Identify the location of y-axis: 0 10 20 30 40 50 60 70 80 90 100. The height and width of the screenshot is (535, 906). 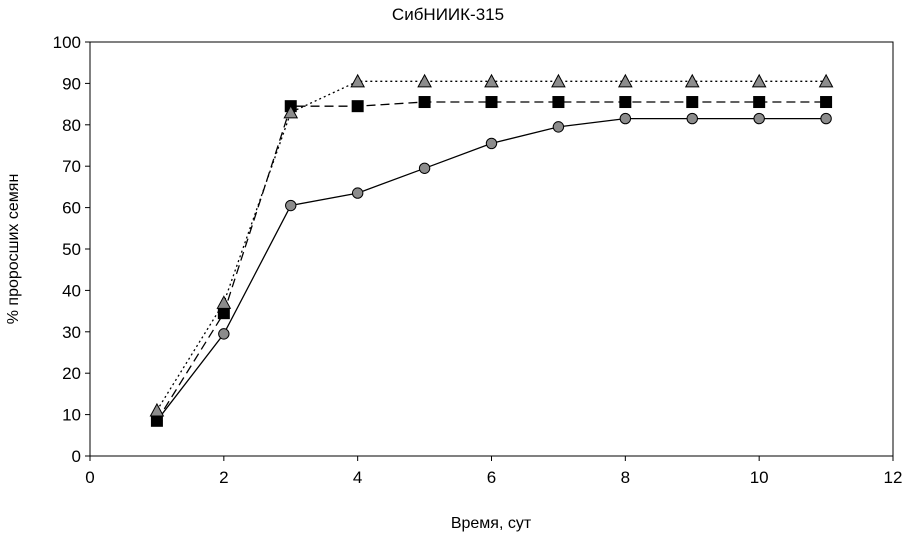
(71, 249).